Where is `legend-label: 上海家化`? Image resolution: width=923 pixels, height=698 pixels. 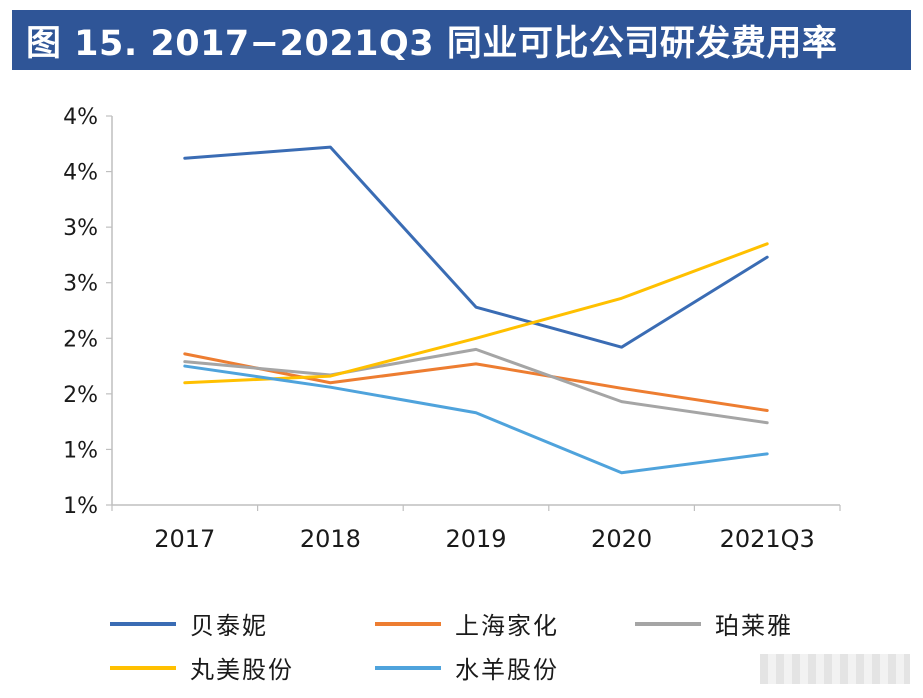
legend-label: 上海家化 is located at coordinates (507, 626).